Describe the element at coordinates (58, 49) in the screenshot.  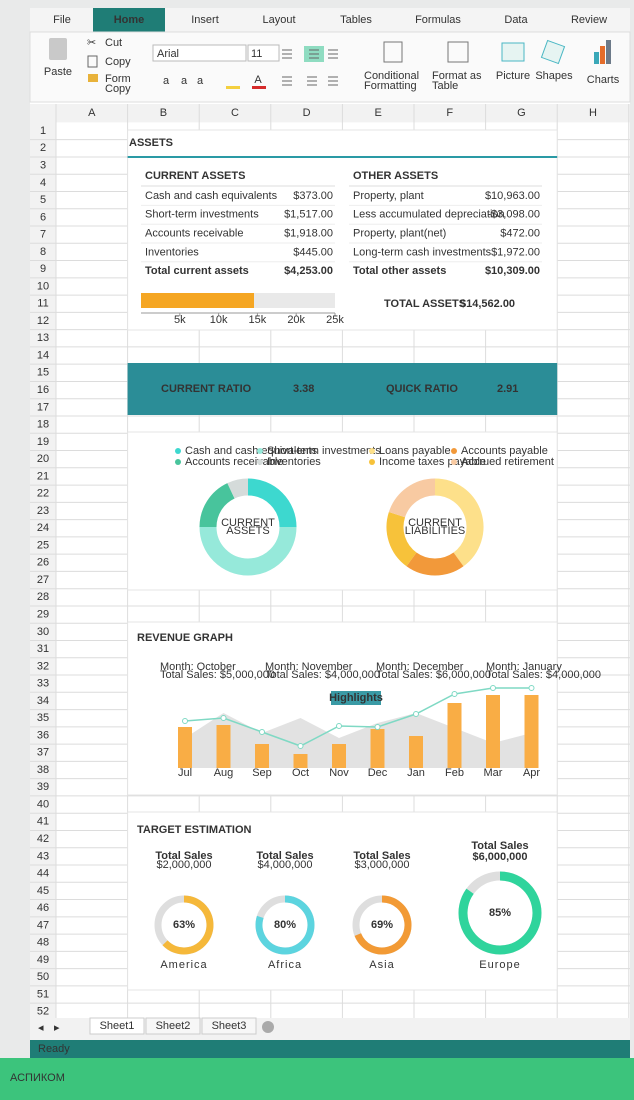
I see `paste-icon` at that location.